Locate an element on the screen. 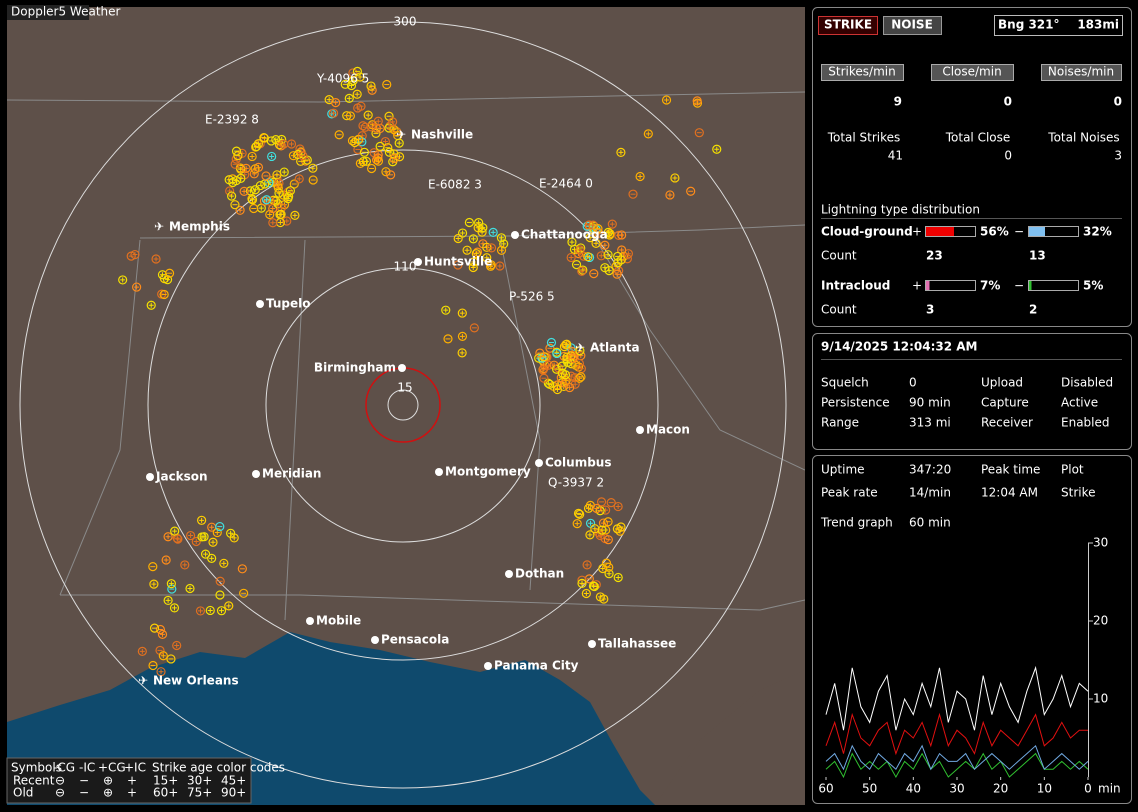 This screenshot has height=812, width=1138. count-value: 2 is located at coordinates (1033, 310).